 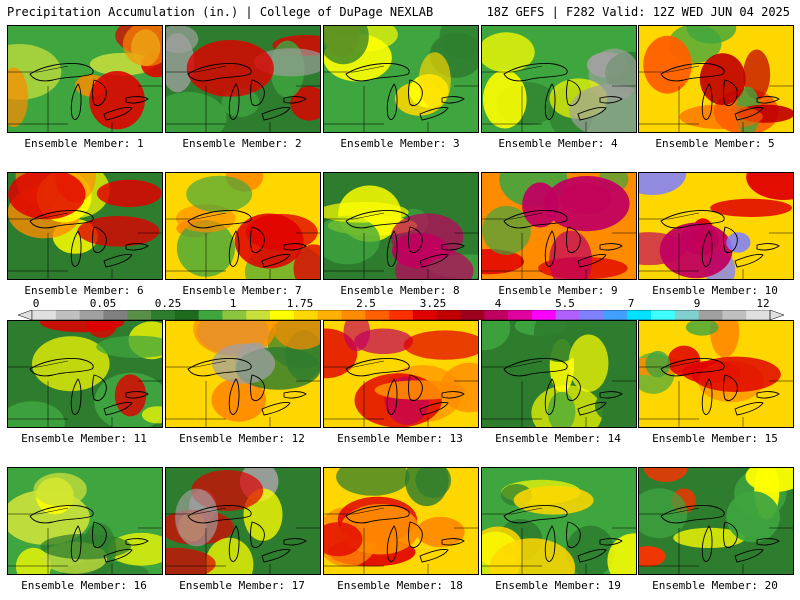 What do you see at coordinates (400, 438) in the screenshot?
I see `member-label-13: Ensemble Member: 13` at bounding box center [400, 438].